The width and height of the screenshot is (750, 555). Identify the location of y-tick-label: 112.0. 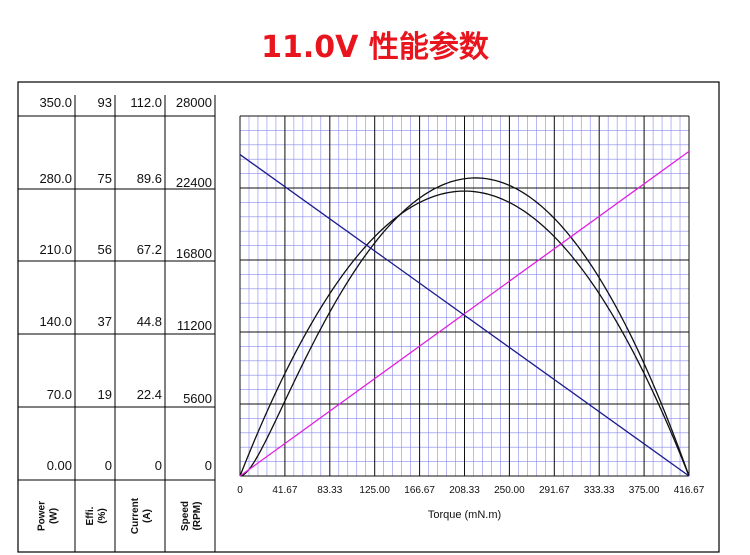
(146, 102).